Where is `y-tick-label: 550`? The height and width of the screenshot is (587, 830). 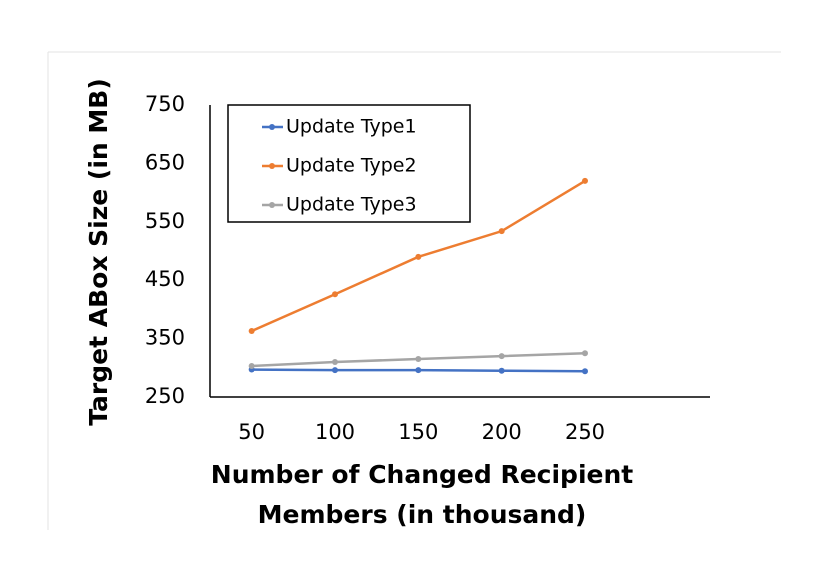 y-tick-label: 550 is located at coordinates (165, 221).